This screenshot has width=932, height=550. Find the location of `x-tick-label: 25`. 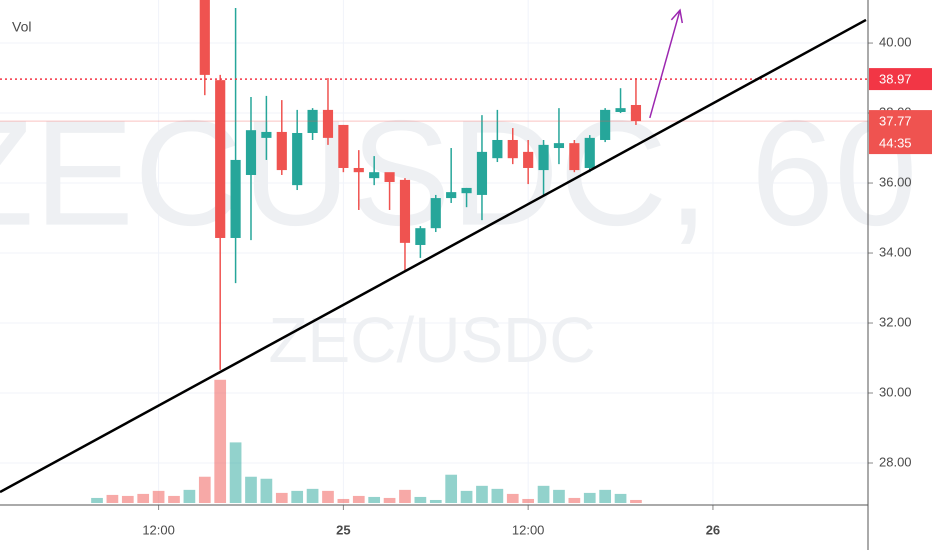

x-tick-label: 25 is located at coordinates (343, 529).